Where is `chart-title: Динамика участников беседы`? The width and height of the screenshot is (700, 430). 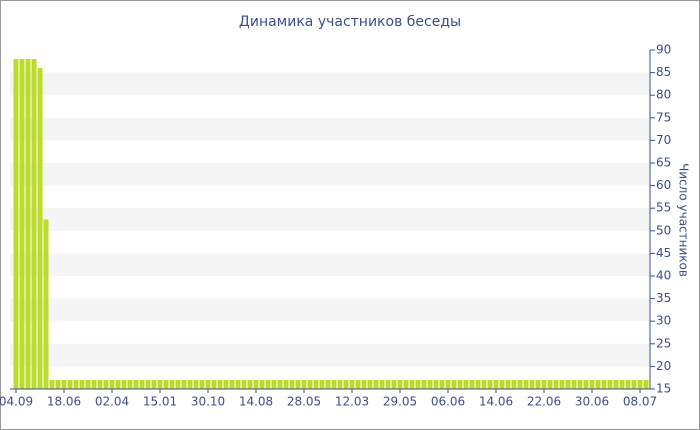
chart-title: Динамика участников беседы is located at coordinates (350, 22).